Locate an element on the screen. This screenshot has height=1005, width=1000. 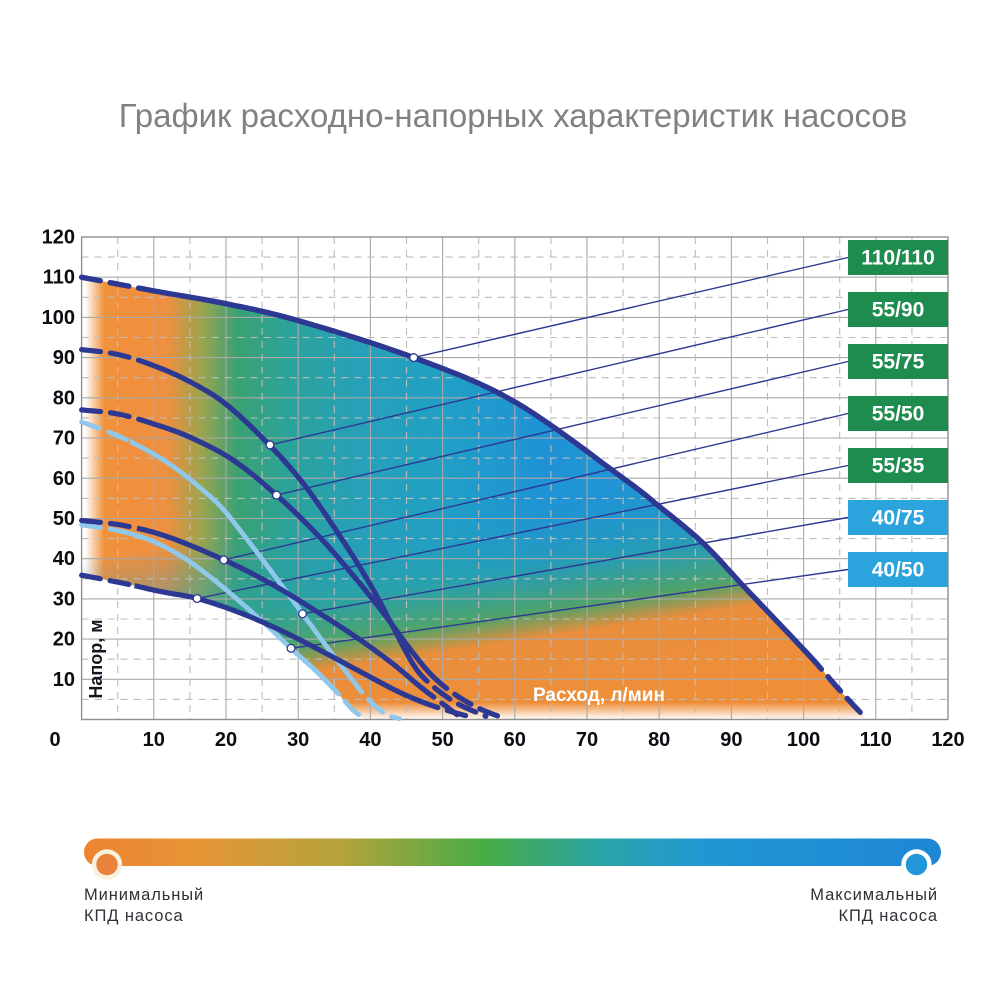
svg-text: Минимальный is located at coordinates (144, 895).